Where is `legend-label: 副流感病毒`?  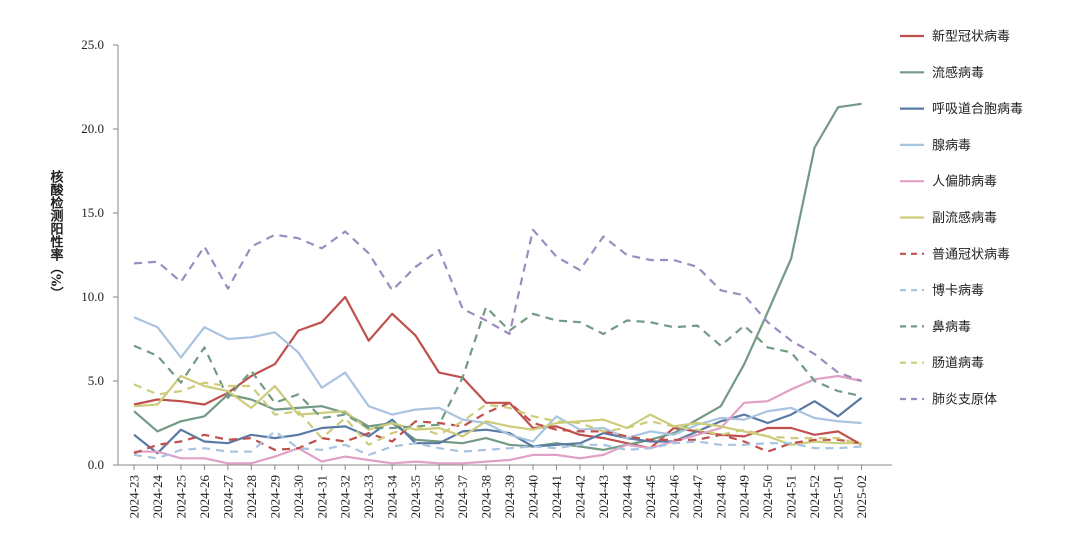 legend-label: 副流感病毒 is located at coordinates (964, 218).